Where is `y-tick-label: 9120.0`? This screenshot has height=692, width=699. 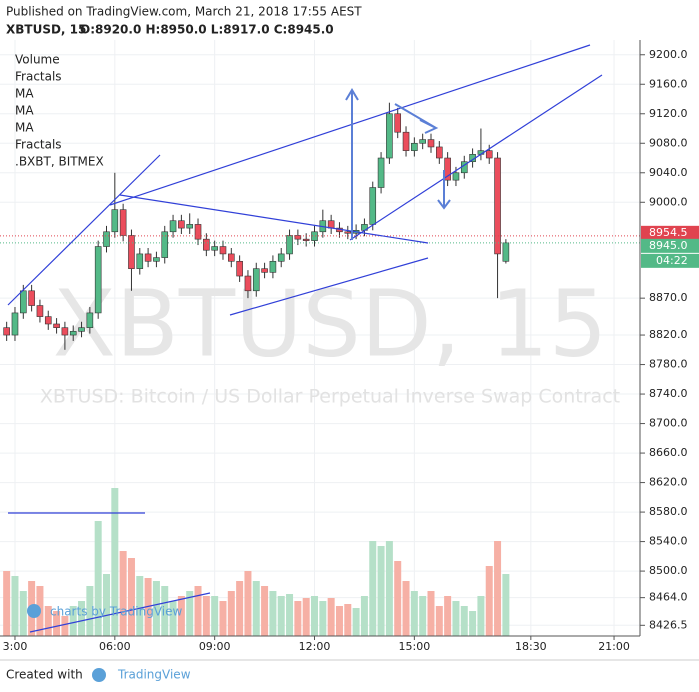 y-tick-label: 9120.0 is located at coordinates (668, 113).